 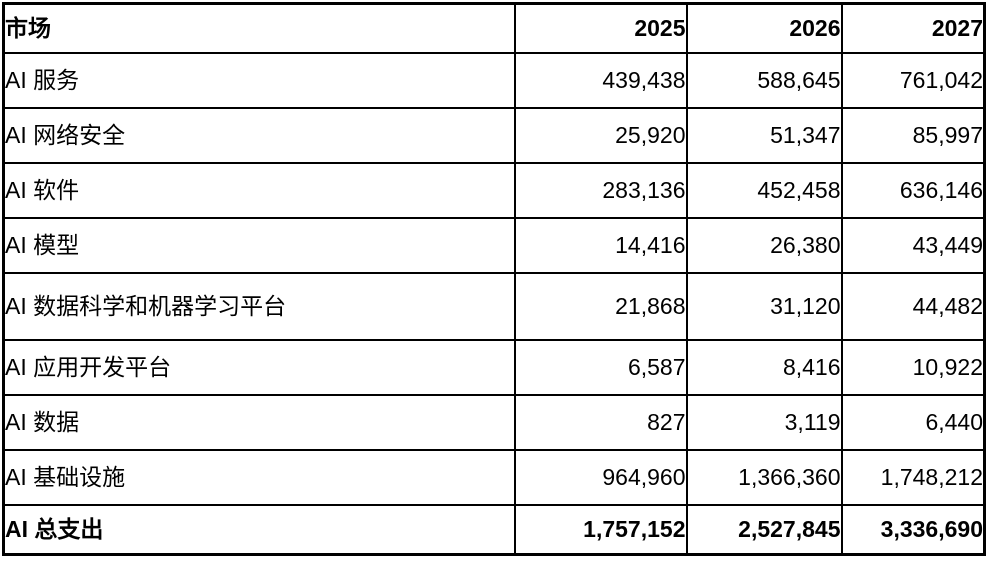 I want to click on value-cell: 1,366,360, so click(x=764, y=477).